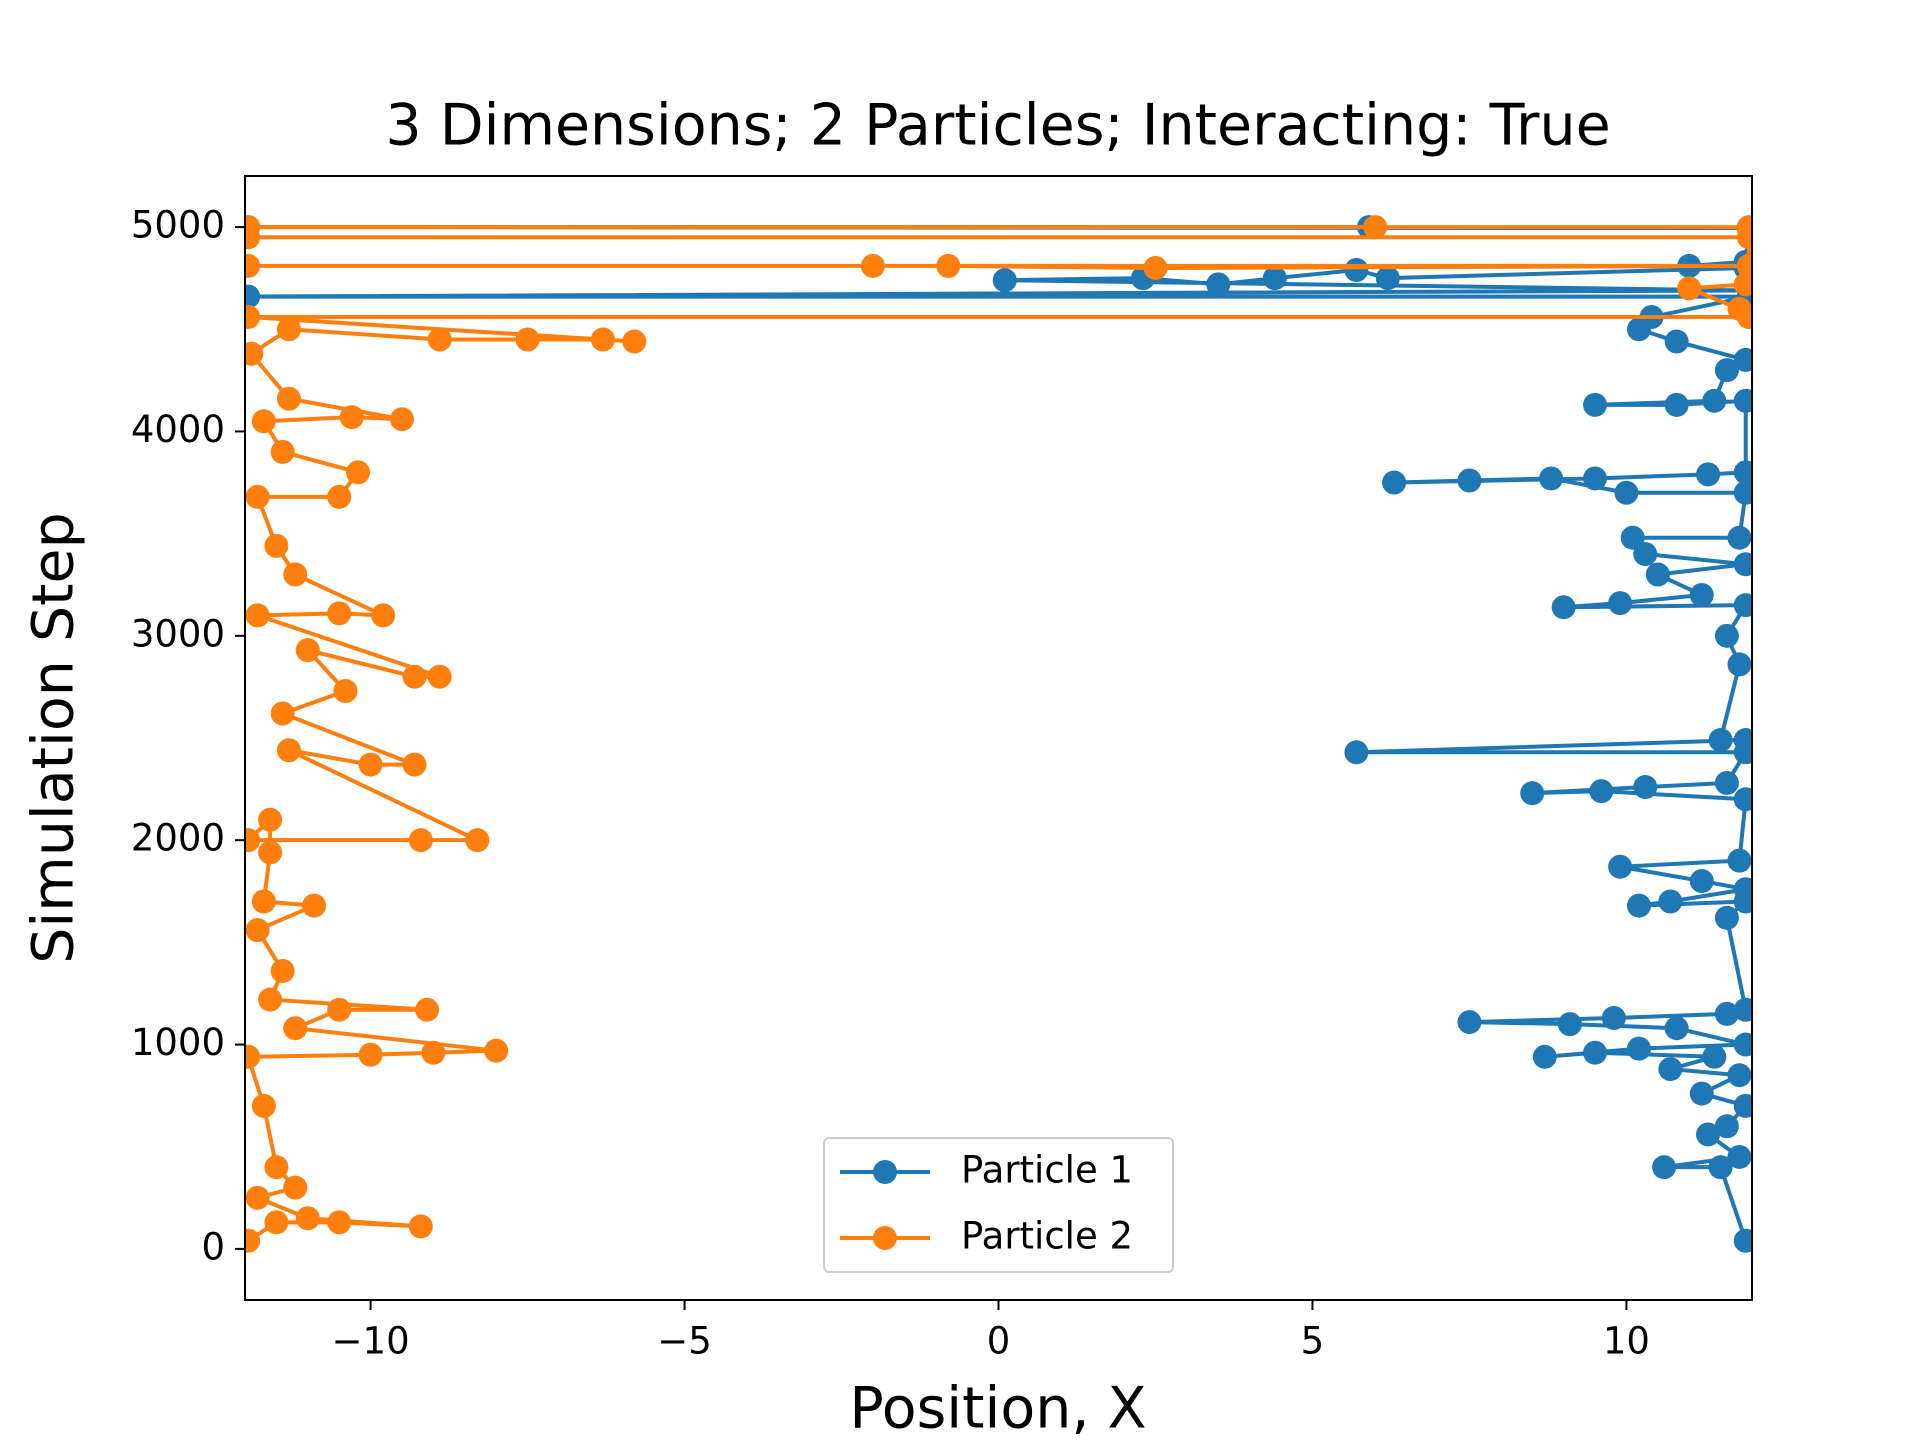  I want to click on legend-label: Particle 2, so click(1047, 1236).